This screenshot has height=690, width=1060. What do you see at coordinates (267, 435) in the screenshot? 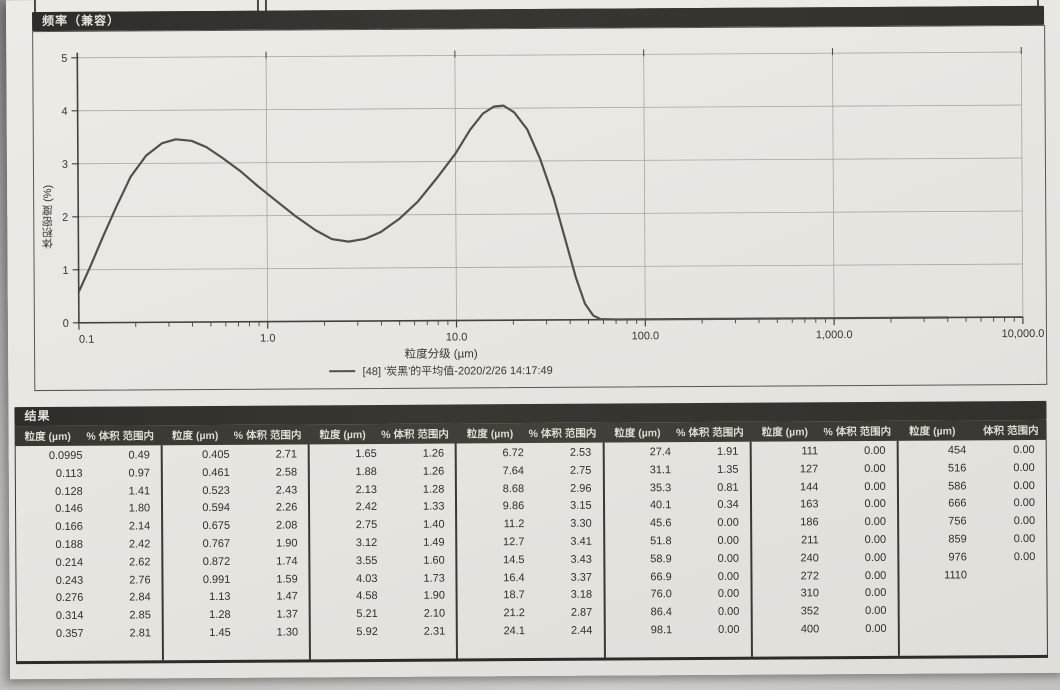
I see `col-volume-header: % 体积 范围内` at bounding box center [267, 435].